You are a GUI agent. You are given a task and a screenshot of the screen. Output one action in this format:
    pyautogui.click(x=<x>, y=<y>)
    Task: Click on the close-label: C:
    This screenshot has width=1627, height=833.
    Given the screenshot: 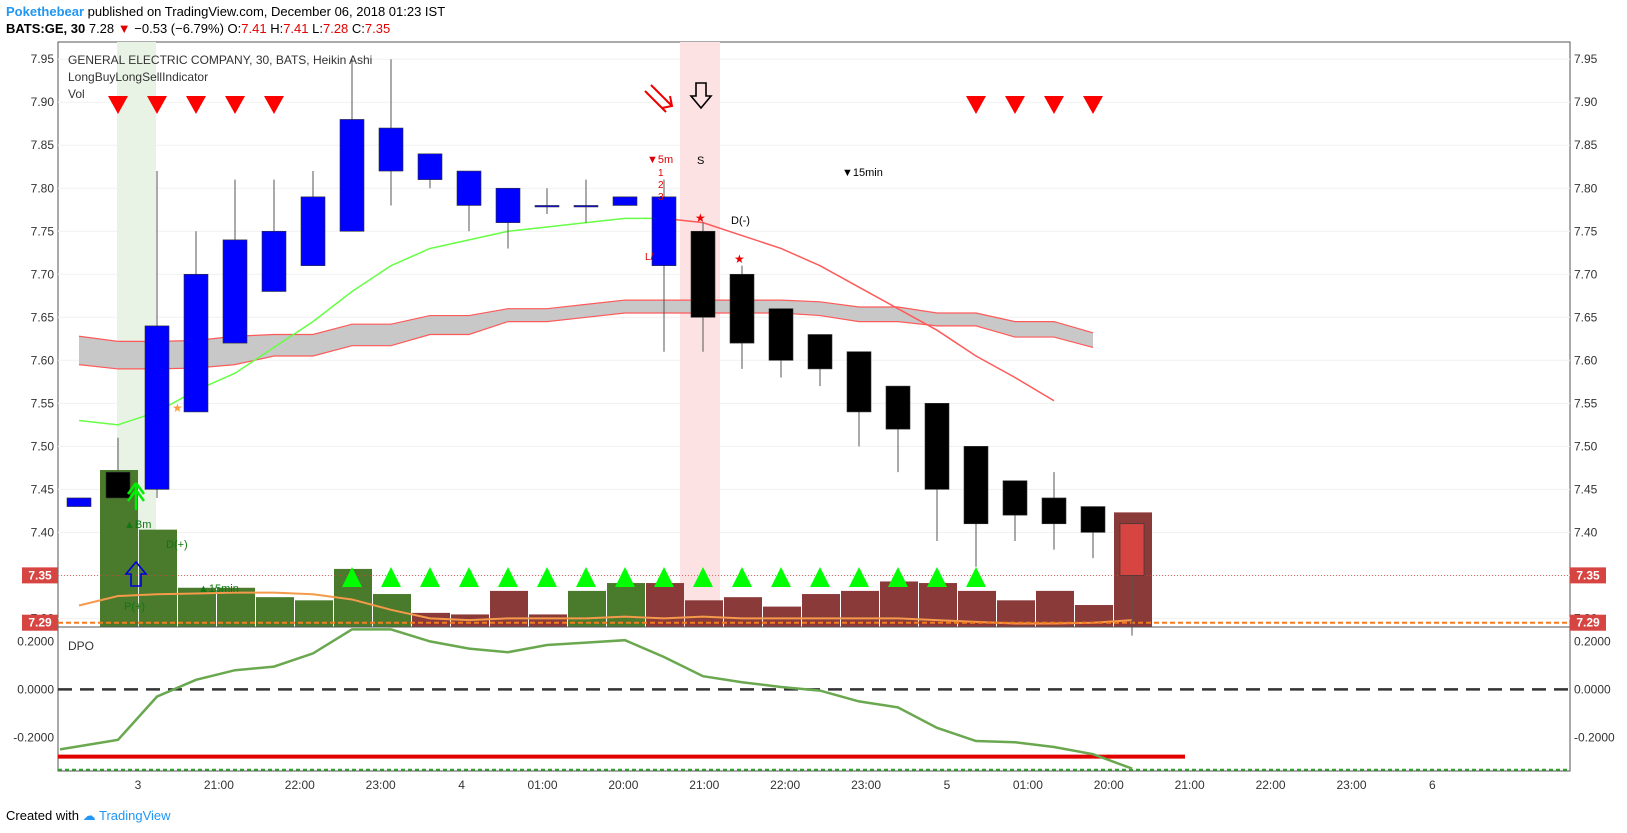 What is the action you would take?
    pyautogui.click(x=358, y=28)
    